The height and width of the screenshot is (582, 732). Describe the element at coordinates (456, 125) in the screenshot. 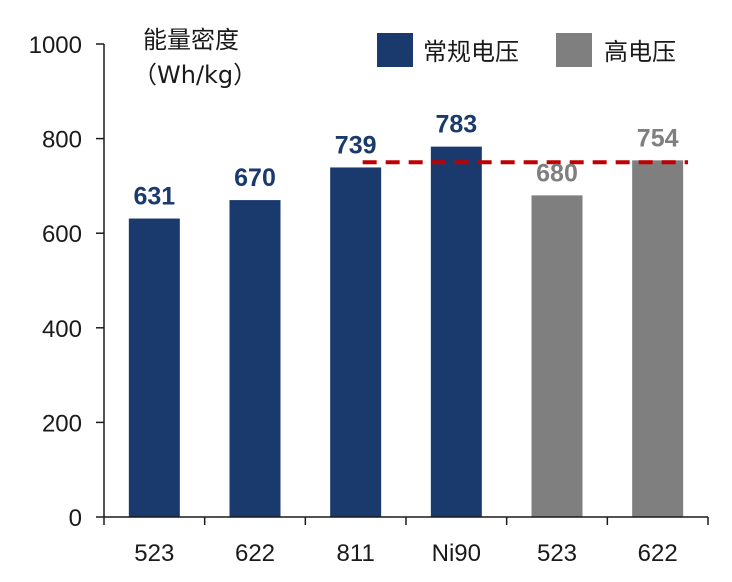

I see `data-label: 783` at that location.